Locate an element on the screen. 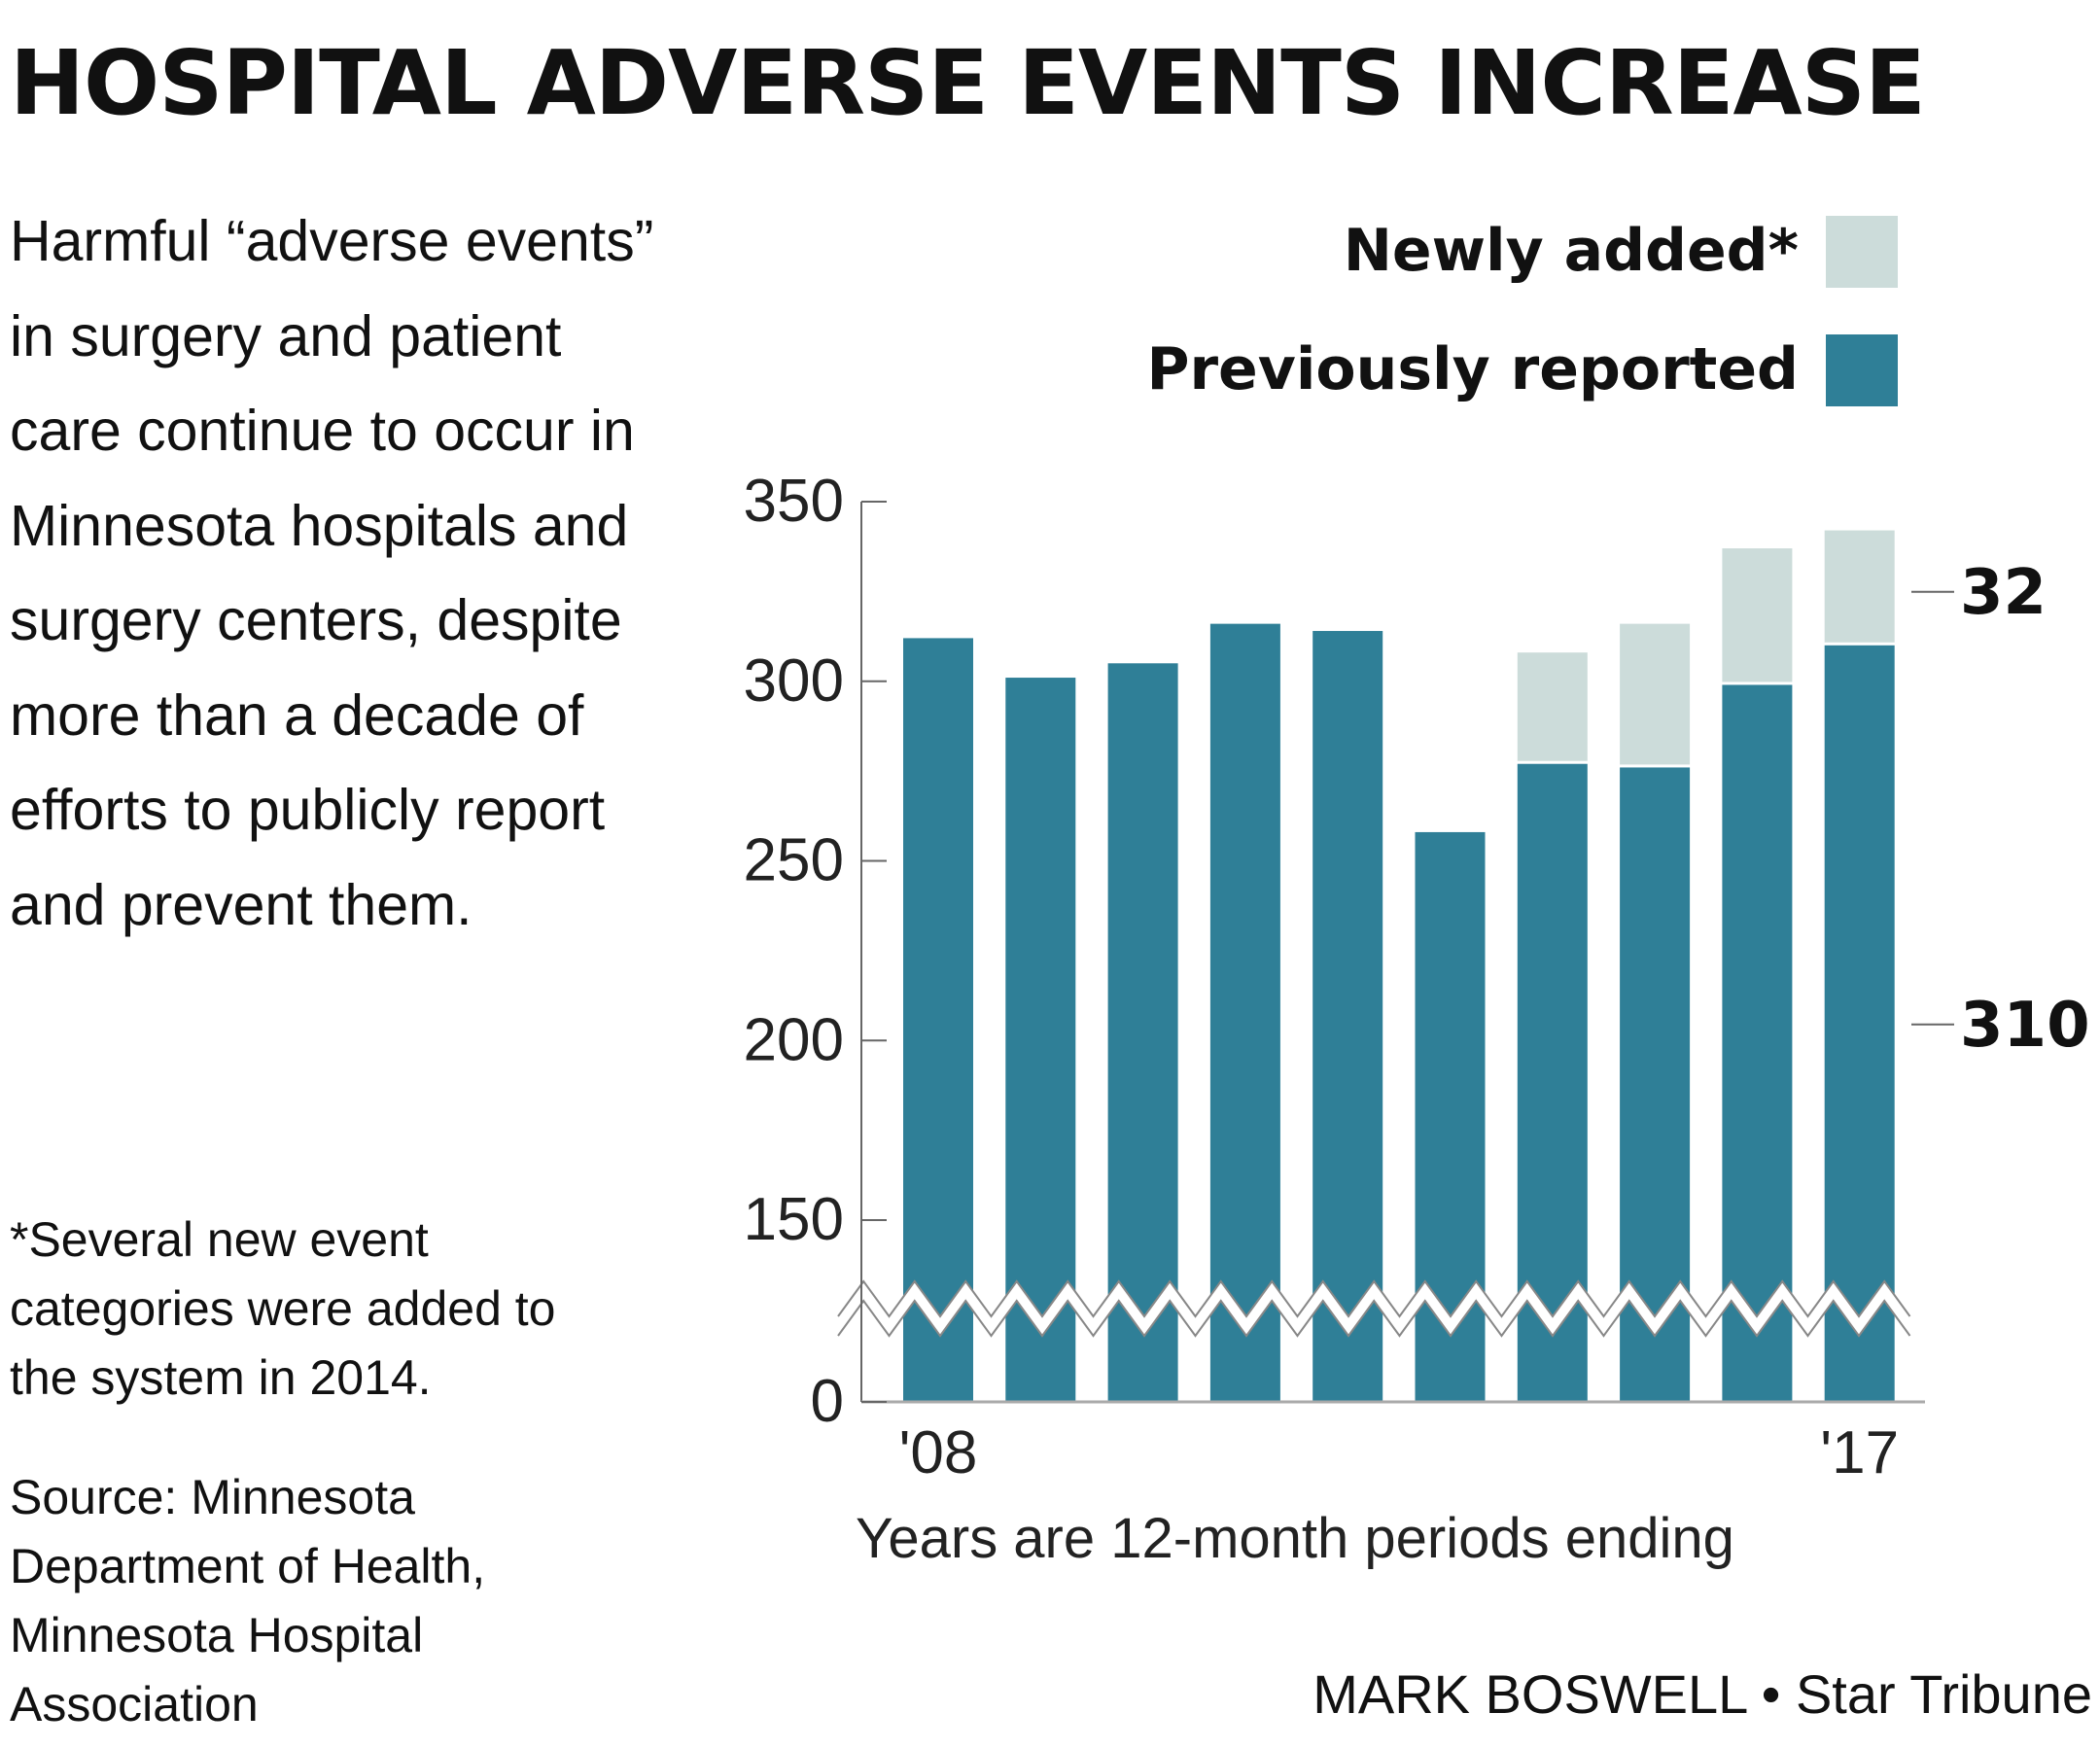  x-tick-label: '08 is located at coordinates (938, 1452).